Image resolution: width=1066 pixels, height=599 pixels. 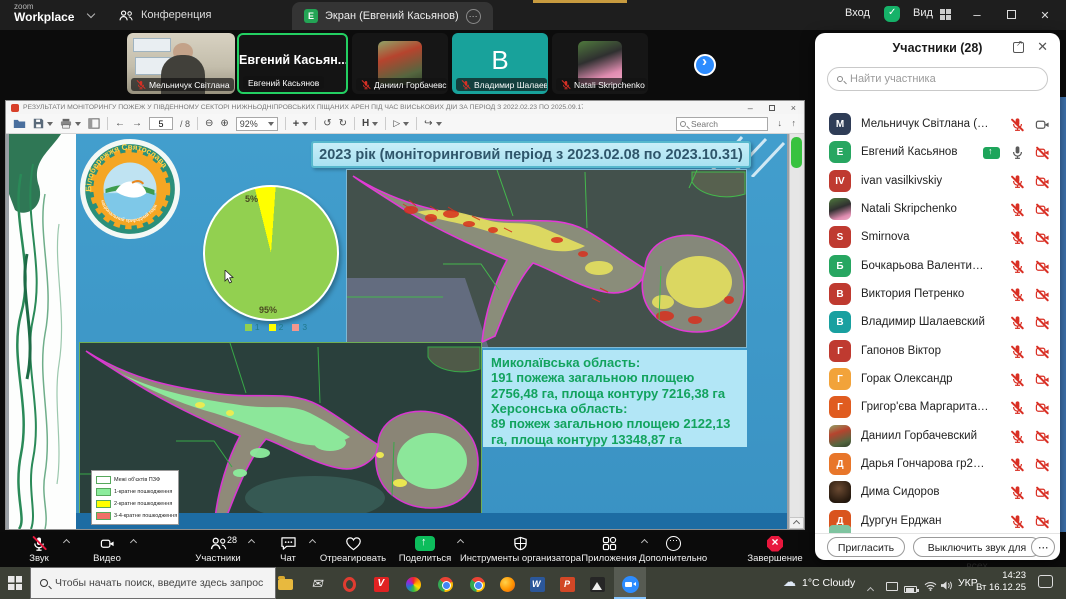 I want to click on weather-text: 1°C Cloudy, so click(x=829, y=583).